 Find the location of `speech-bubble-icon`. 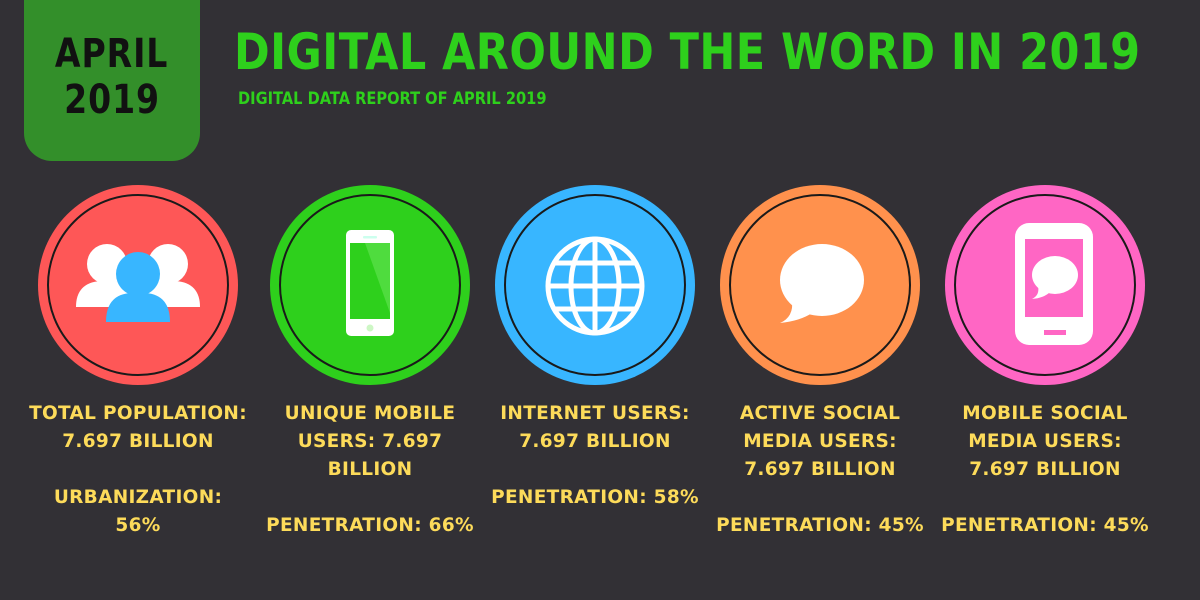

speech-bubble-icon is located at coordinates (822, 283).